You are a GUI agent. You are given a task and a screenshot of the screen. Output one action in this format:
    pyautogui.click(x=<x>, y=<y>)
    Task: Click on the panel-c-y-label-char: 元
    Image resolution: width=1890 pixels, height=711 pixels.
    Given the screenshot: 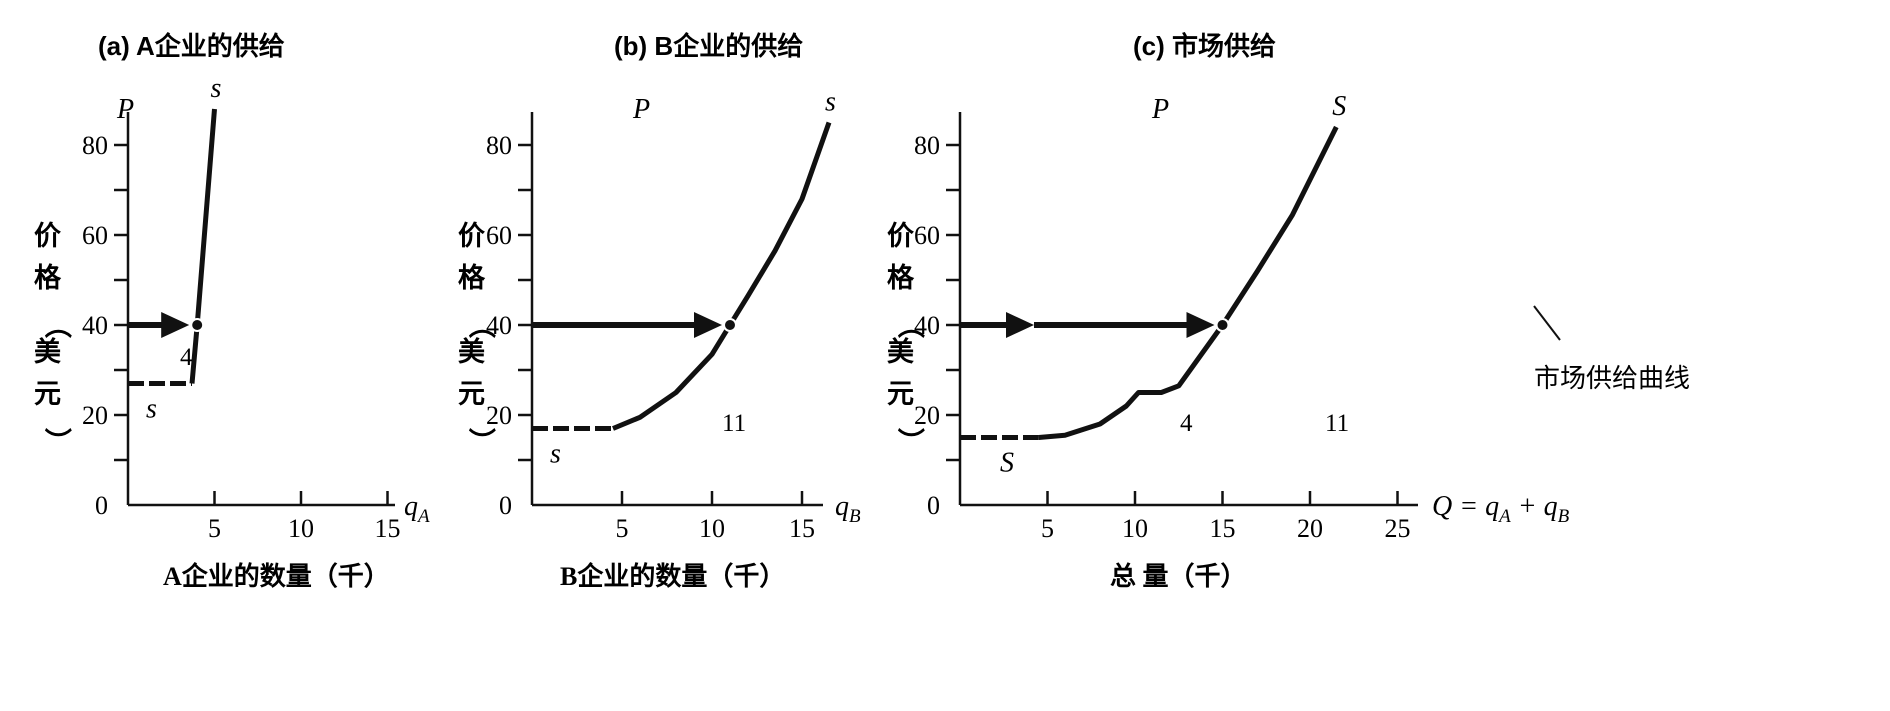 What is the action you would take?
    pyautogui.click(x=900, y=394)
    